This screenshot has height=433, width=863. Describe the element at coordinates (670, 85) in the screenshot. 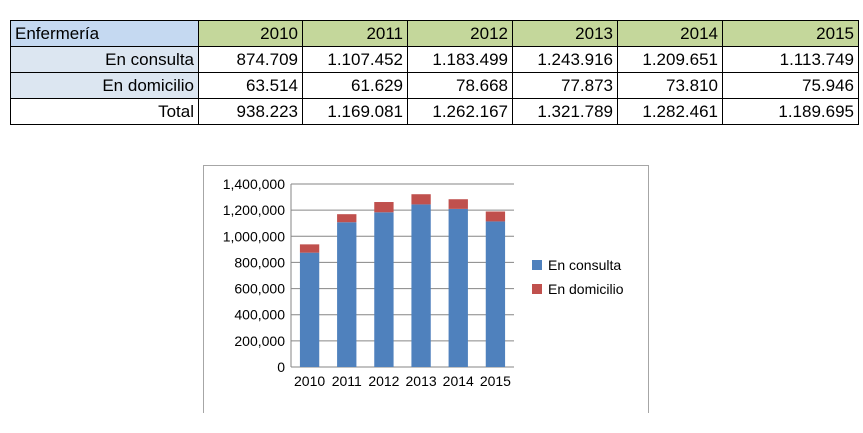

I see `table-cell: 73.810` at that location.